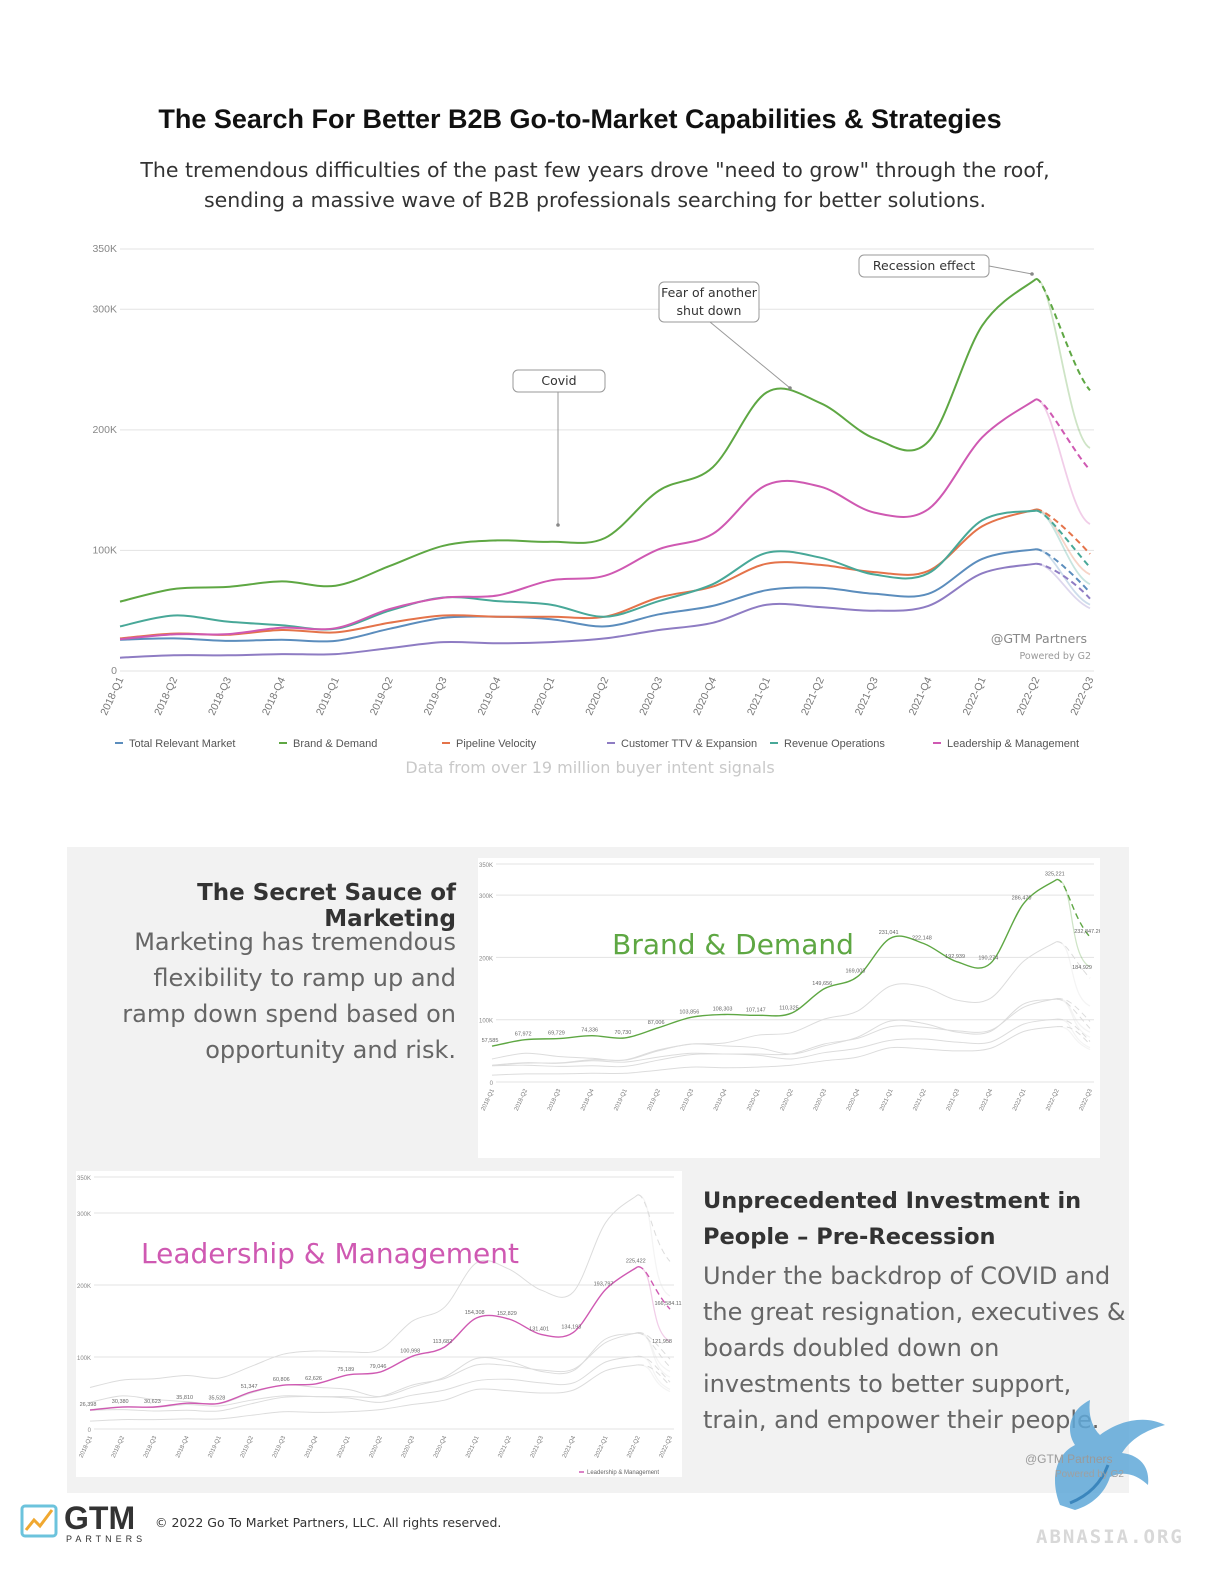  What do you see at coordinates (490, 1041) in the screenshot?
I see `data-label: 57,585` at bounding box center [490, 1041].